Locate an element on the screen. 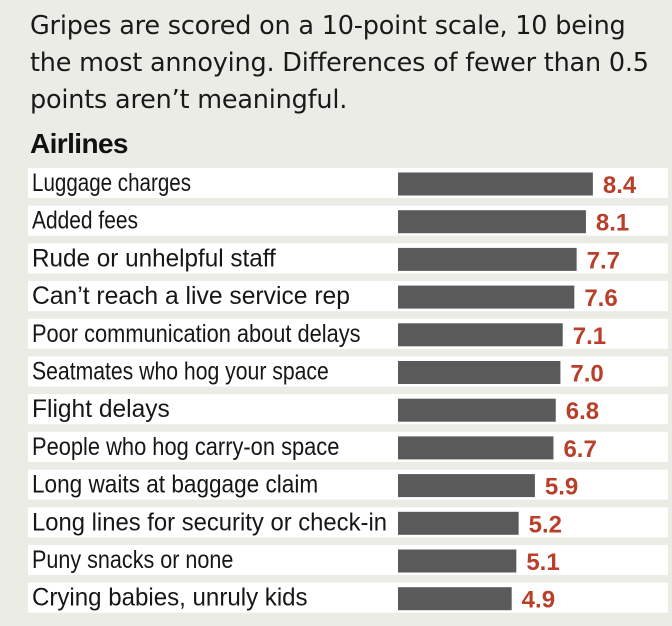 The image size is (672, 626). category-label: Rude or unhelpful staff is located at coordinates (154, 258).